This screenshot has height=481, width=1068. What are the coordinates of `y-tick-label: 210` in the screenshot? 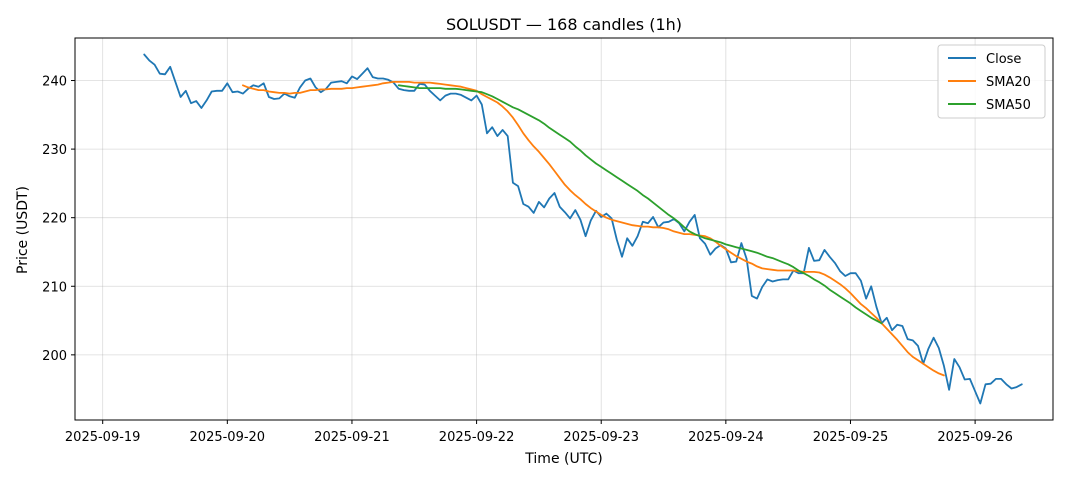 It's located at (54, 287).